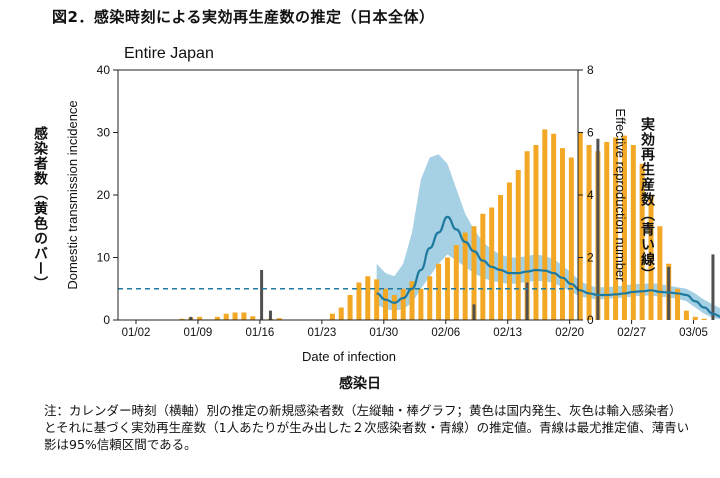 The image size is (720, 478). Describe the element at coordinates (104, 258) in the screenshot. I see `y-tick-label: 10` at that location.